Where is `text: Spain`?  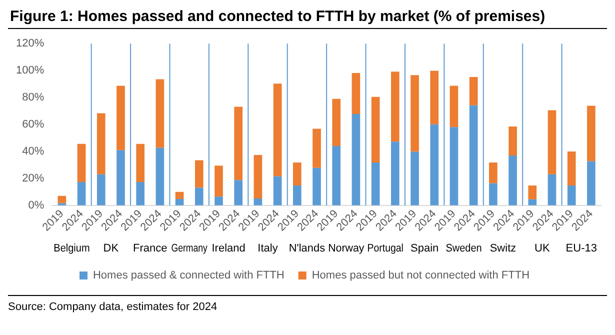 text: Spain is located at coordinates (424, 248).